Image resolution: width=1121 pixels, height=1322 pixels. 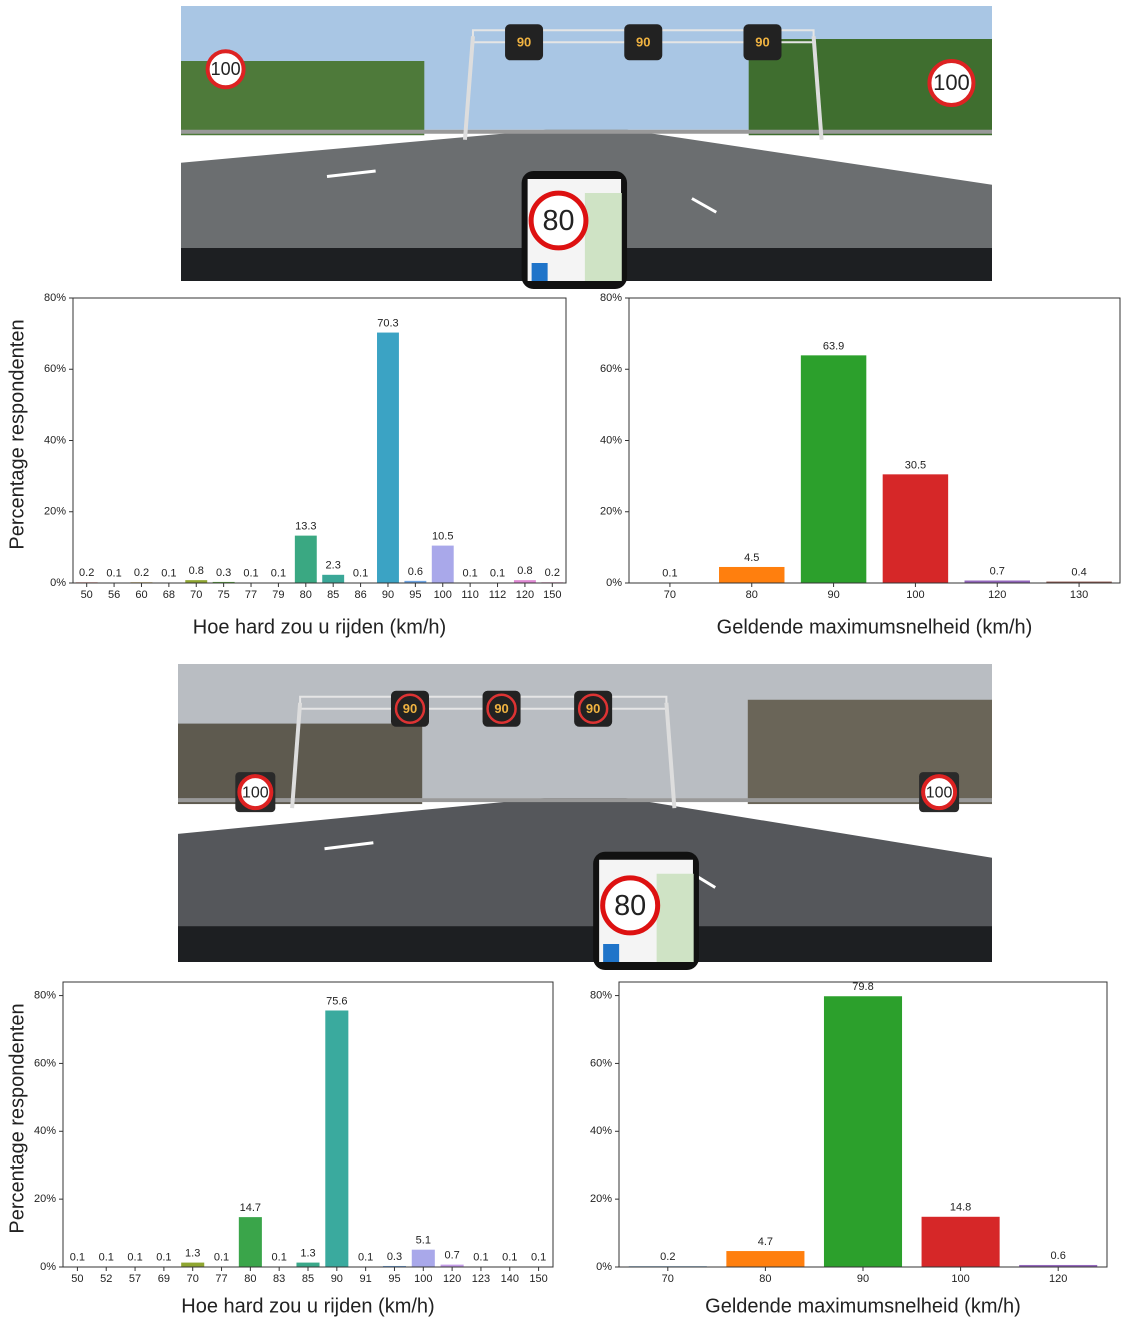 I want to click on value-label: 4.5, so click(x=751, y=558).